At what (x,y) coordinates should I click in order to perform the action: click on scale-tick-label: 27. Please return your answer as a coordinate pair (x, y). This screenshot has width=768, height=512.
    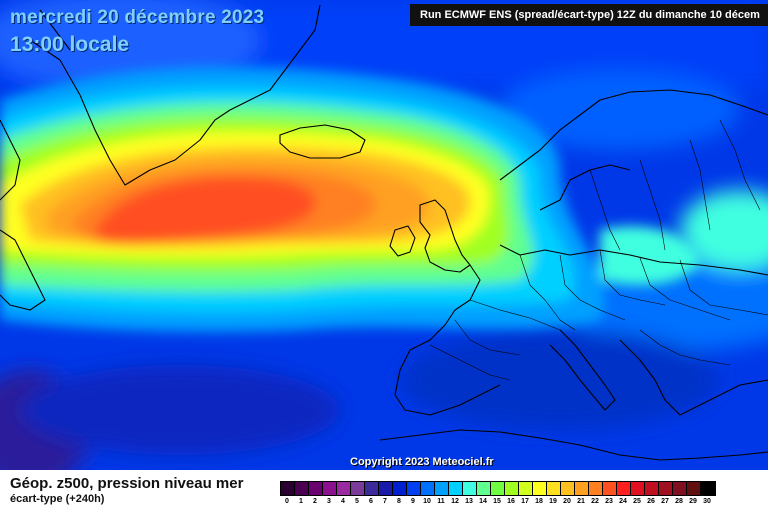
    Looking at the image, I should click on (665, 501).